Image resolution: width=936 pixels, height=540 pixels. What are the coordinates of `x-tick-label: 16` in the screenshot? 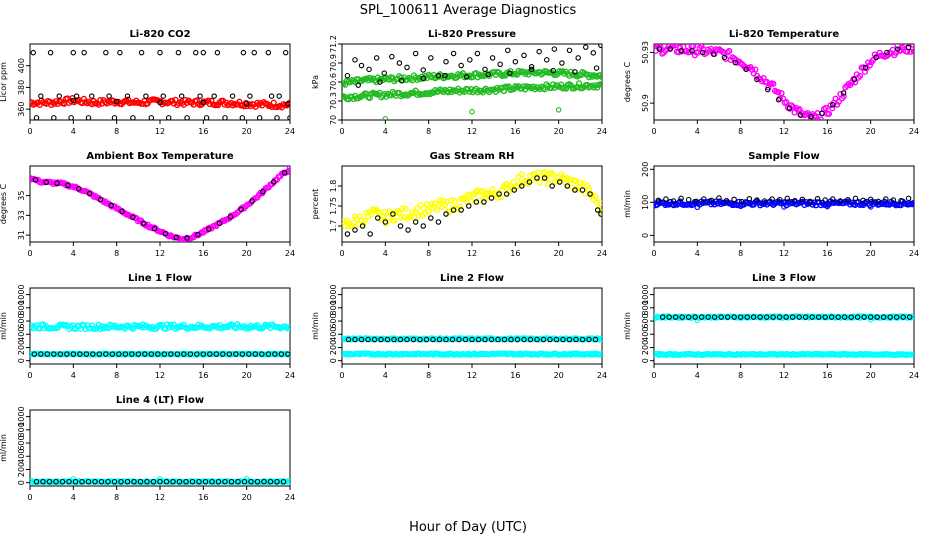 It's located at (827, 131).